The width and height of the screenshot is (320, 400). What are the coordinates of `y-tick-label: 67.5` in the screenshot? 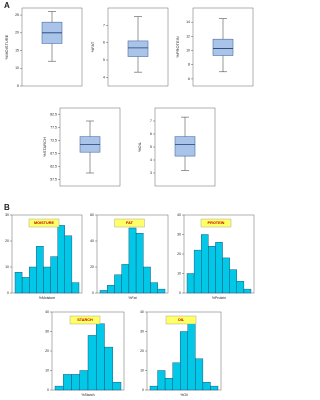 It's located at (53, 153).